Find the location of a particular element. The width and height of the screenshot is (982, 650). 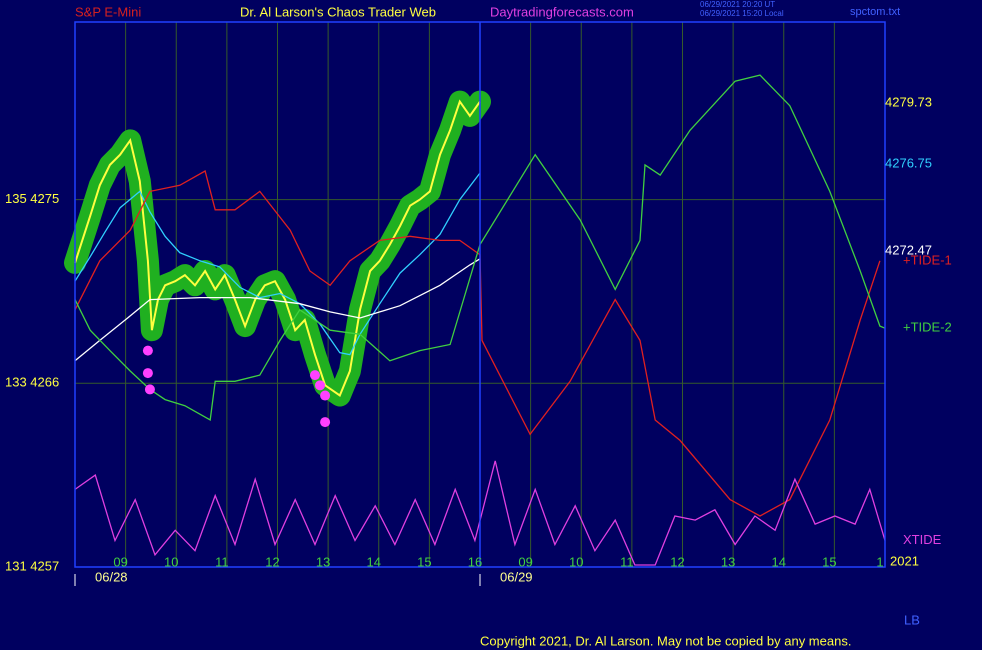

chart-subtitle: Dr. Al Larson's Chaos Trader Web is located at coordinates (338, 11).